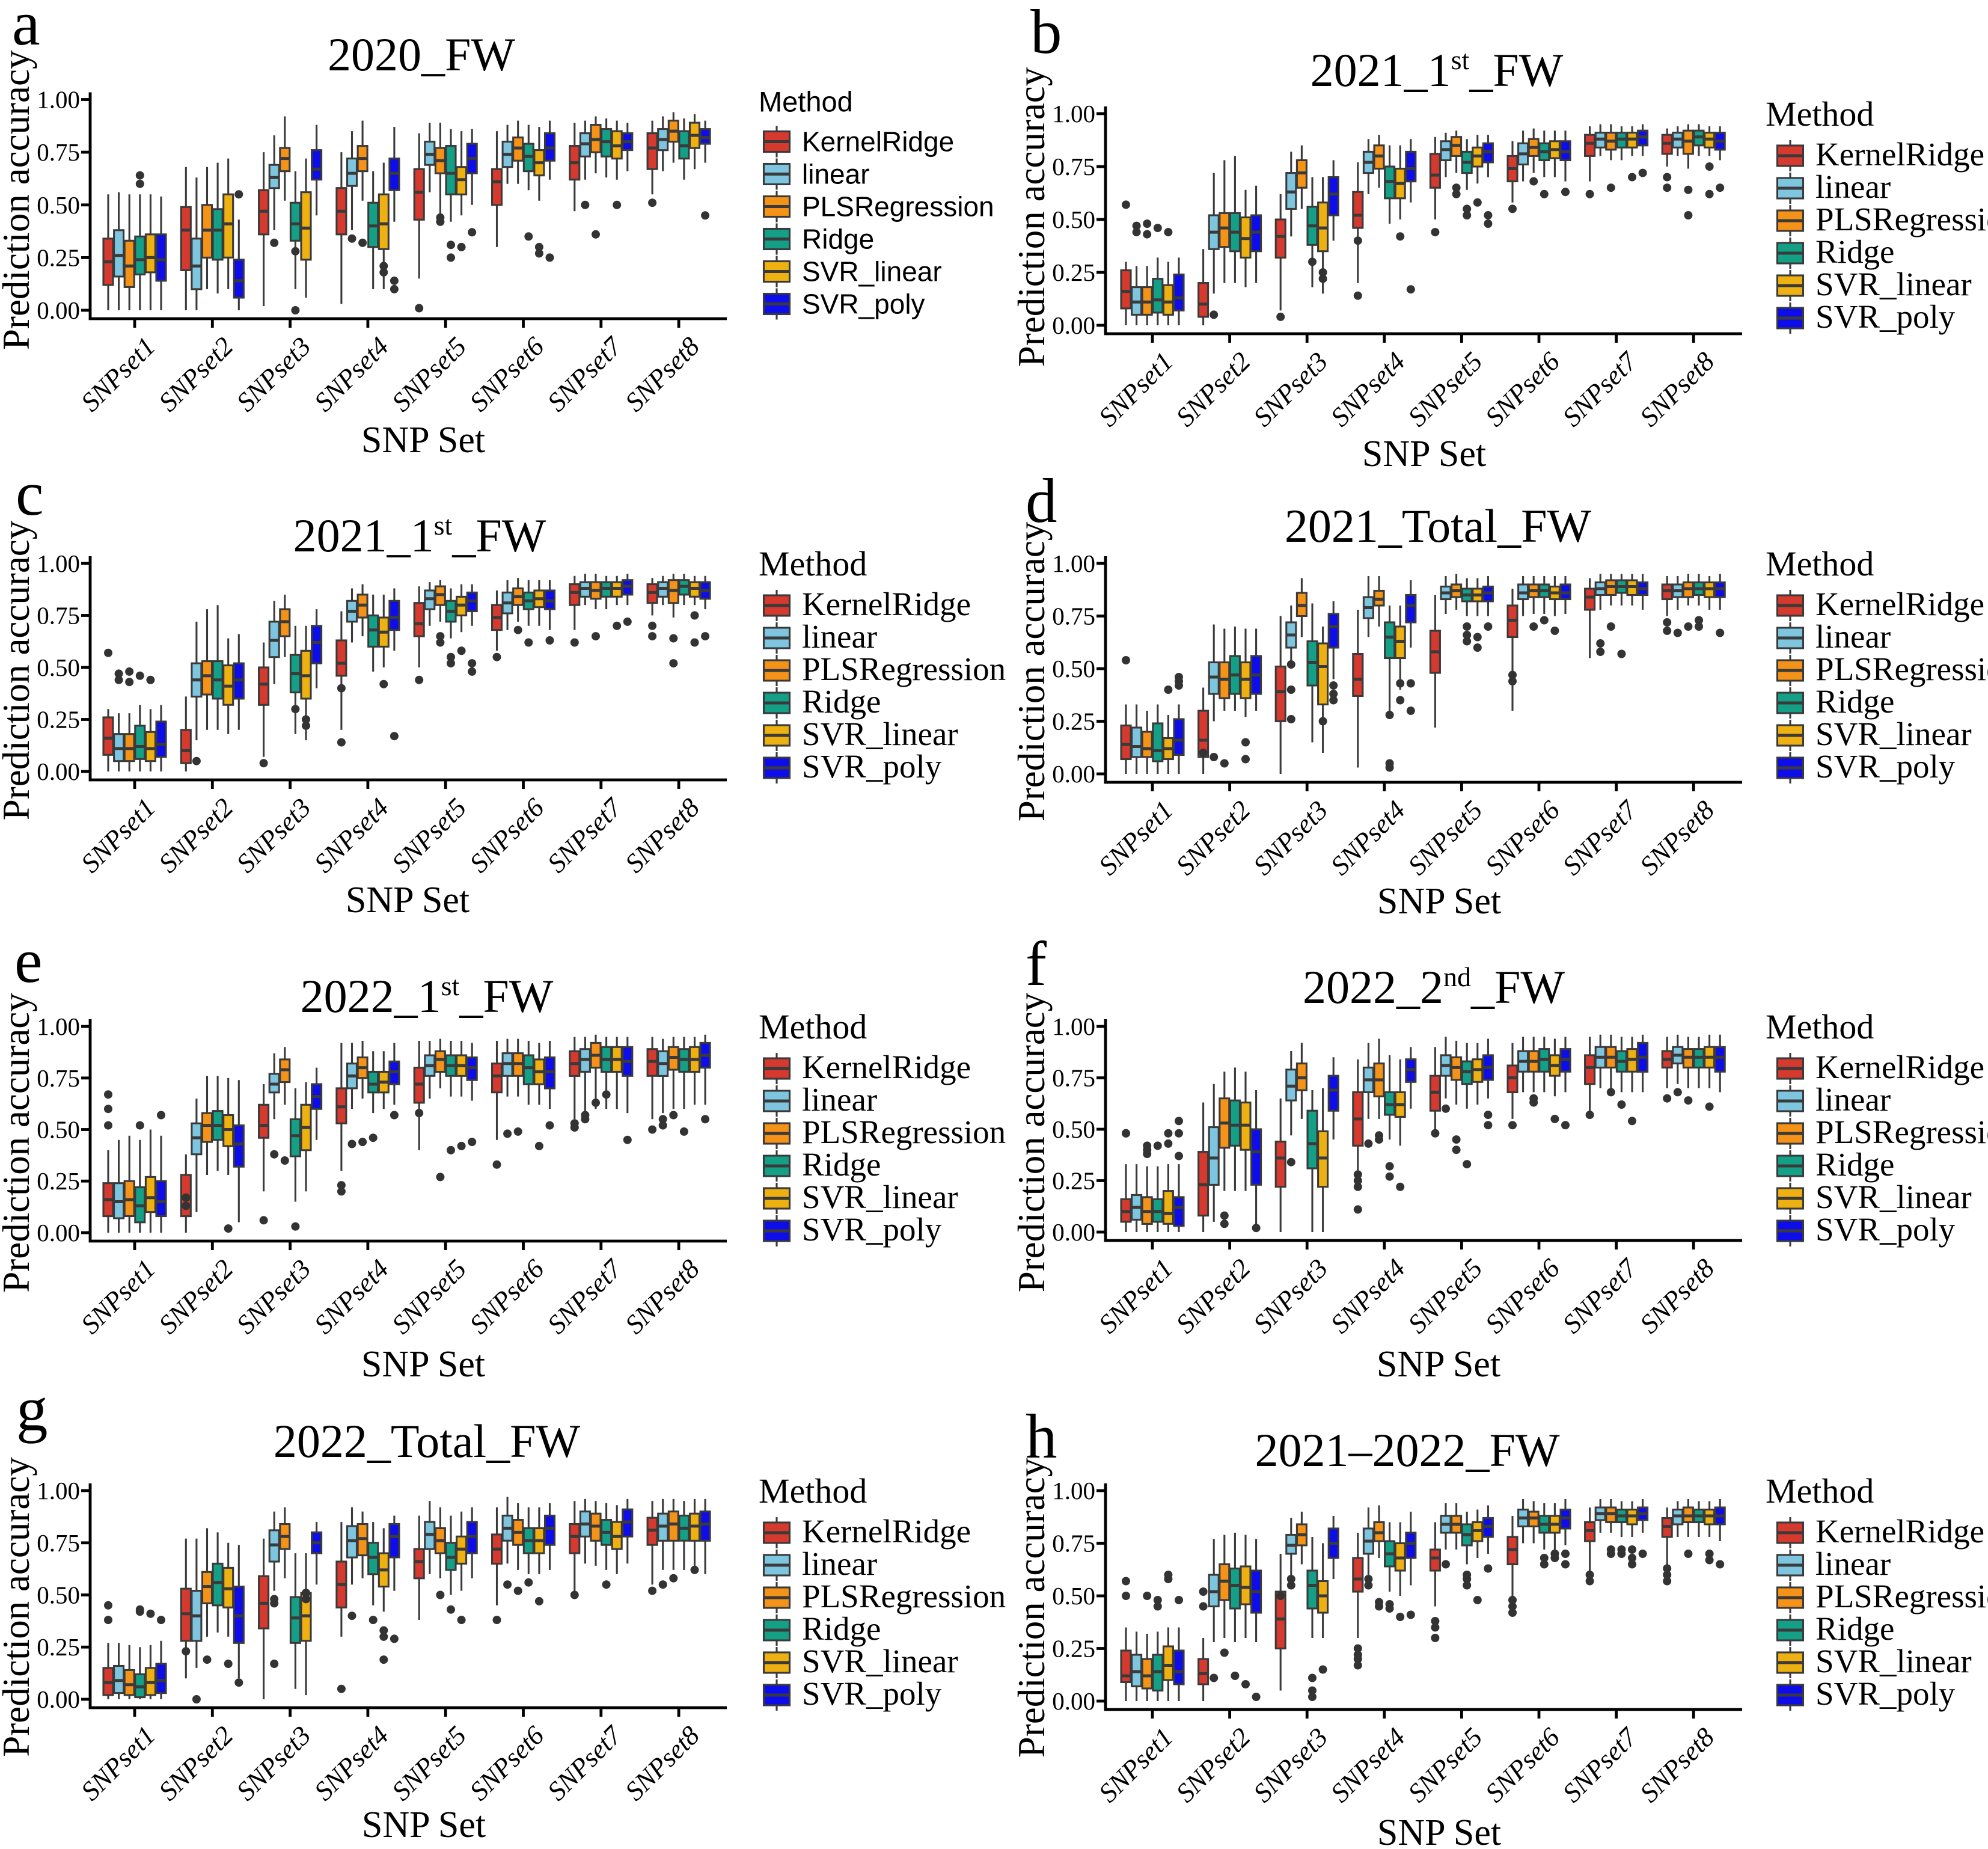 This screenshot has height=1849, width=1988. What do you see at coordinates (32, 1408) in the screenshot?
I see `svg-text: g` at bounding box center [32, 1408].